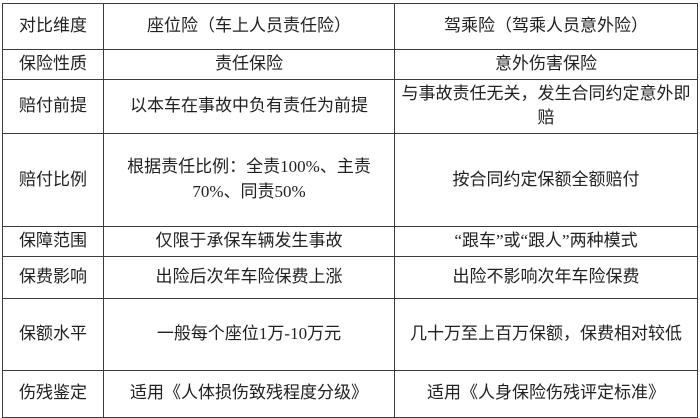  I want to click on row-label: 保额水平, so click(53, 334).